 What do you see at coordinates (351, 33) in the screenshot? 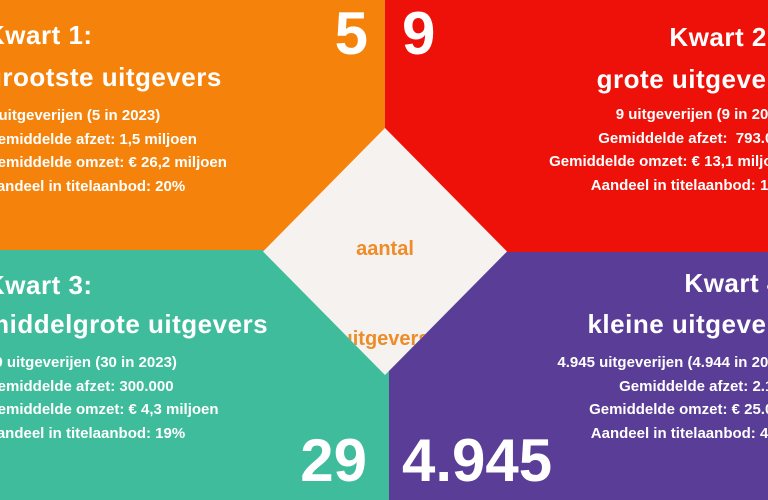
I see `kwart1-big-number: 5` at bounding box center [351, 33].